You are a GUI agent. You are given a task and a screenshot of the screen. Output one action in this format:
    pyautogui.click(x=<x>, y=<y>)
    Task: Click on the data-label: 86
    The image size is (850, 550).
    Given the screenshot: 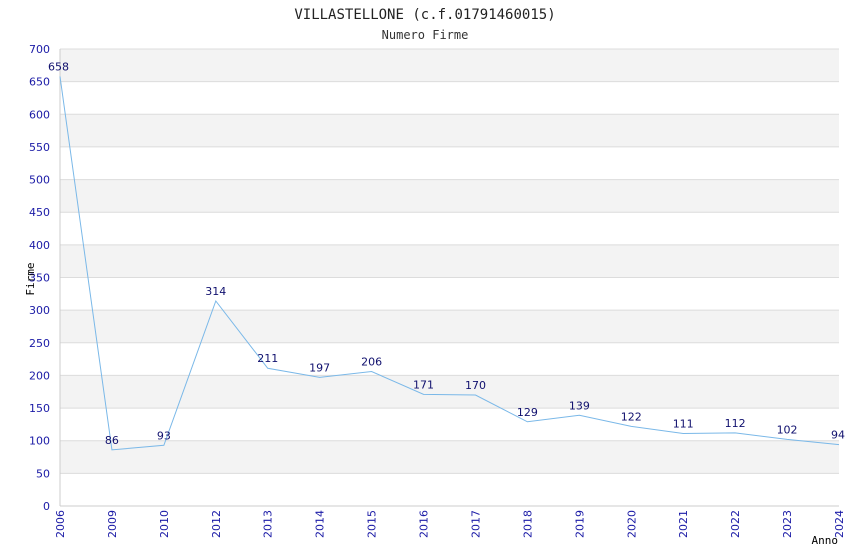 What is the action you would take?
    pyautogui.click(x=112, y=440)
    